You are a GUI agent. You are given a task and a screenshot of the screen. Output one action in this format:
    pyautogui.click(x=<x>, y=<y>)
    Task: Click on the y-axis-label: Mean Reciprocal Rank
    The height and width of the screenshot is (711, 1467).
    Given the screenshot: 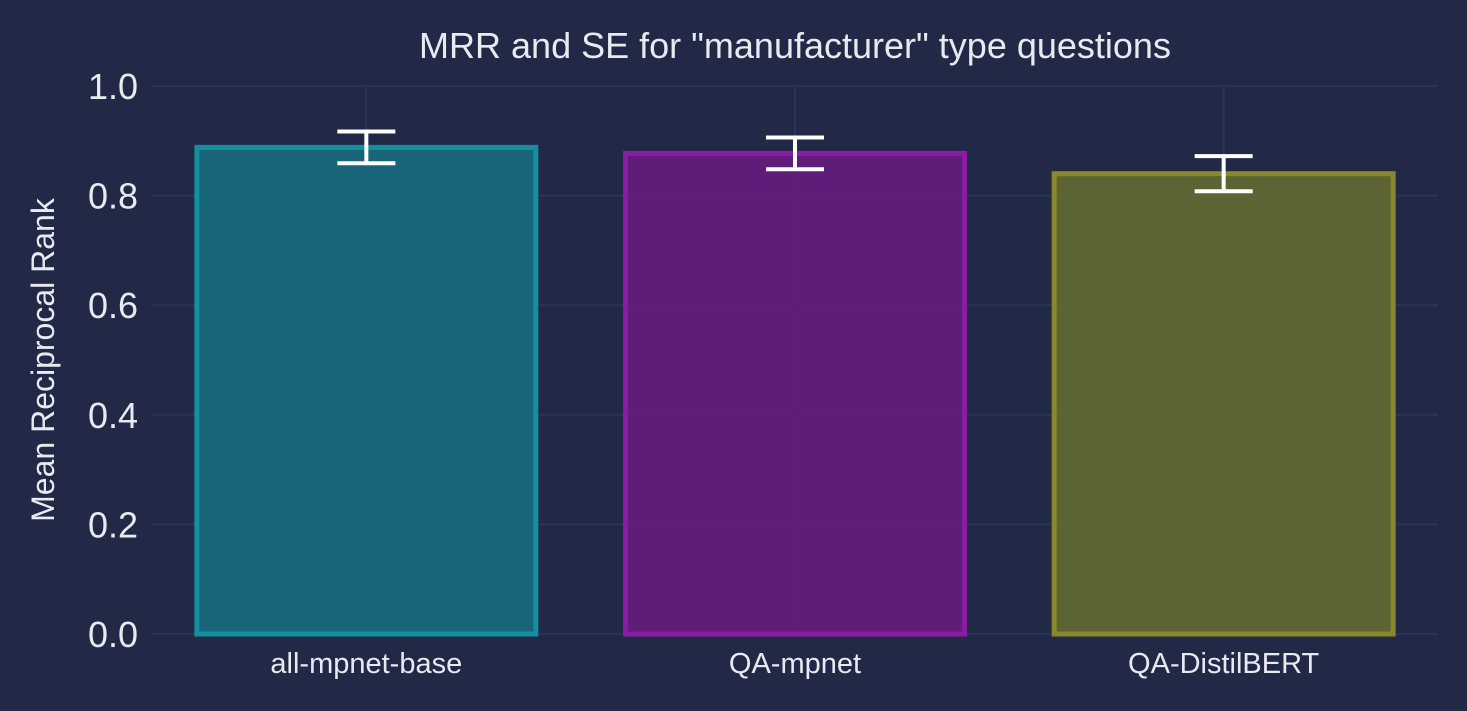 What is the action you would take?
    pyautogui.click(x=43, y=359)
    